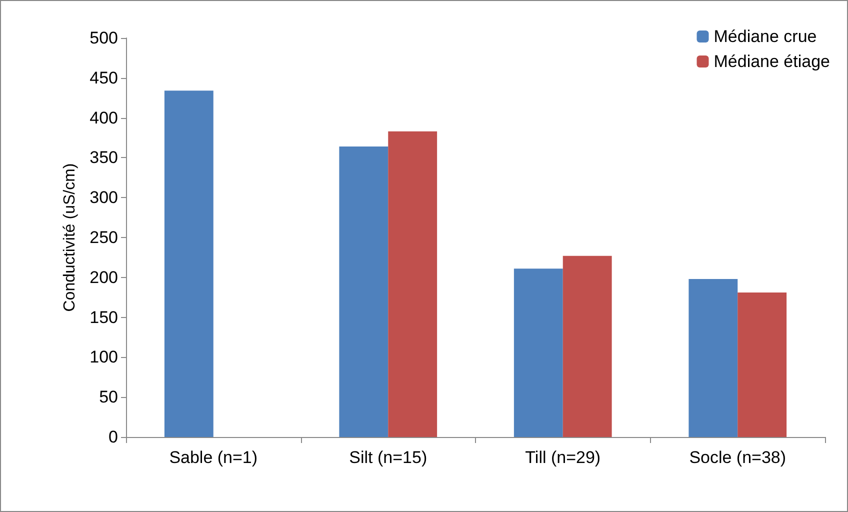 The width and height of the screenshot is (848, 512). Describe the element at coordinates (104, 277) in the screenshot. I see `y-tick-label: 200` at that location.